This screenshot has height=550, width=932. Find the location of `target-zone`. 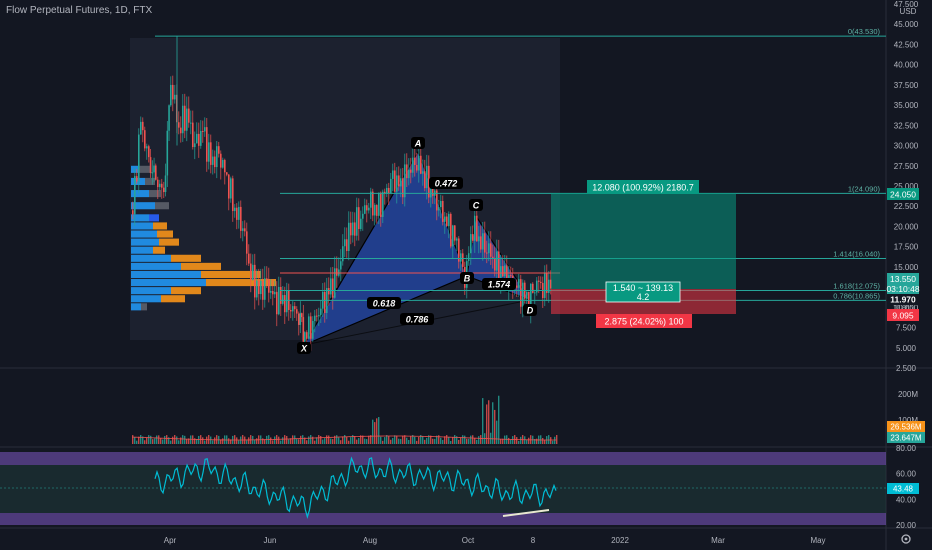

target-zone is located at coordinates (643, 241).